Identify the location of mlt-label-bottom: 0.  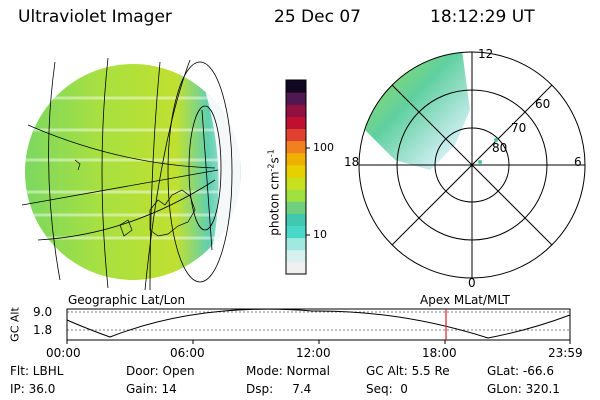
(472, 283).